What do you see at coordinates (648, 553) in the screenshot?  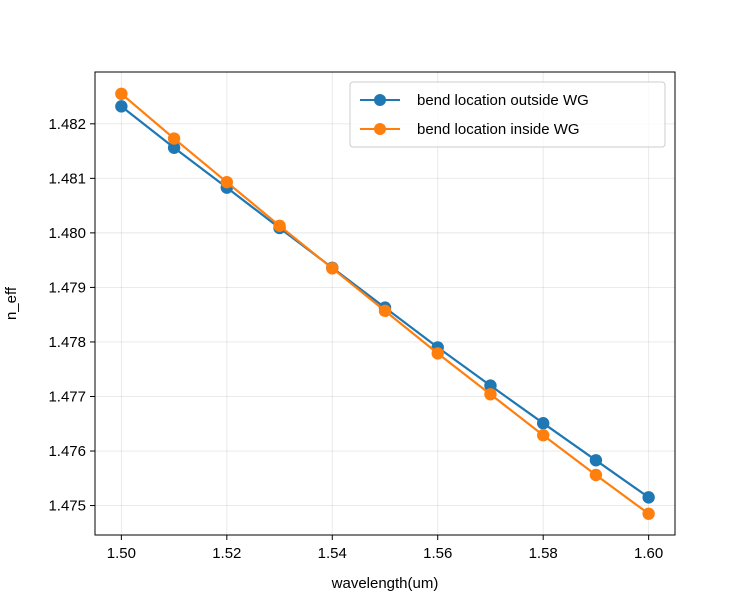 I see `x-tick-label: 1.60` at bounding box center [648, 553].